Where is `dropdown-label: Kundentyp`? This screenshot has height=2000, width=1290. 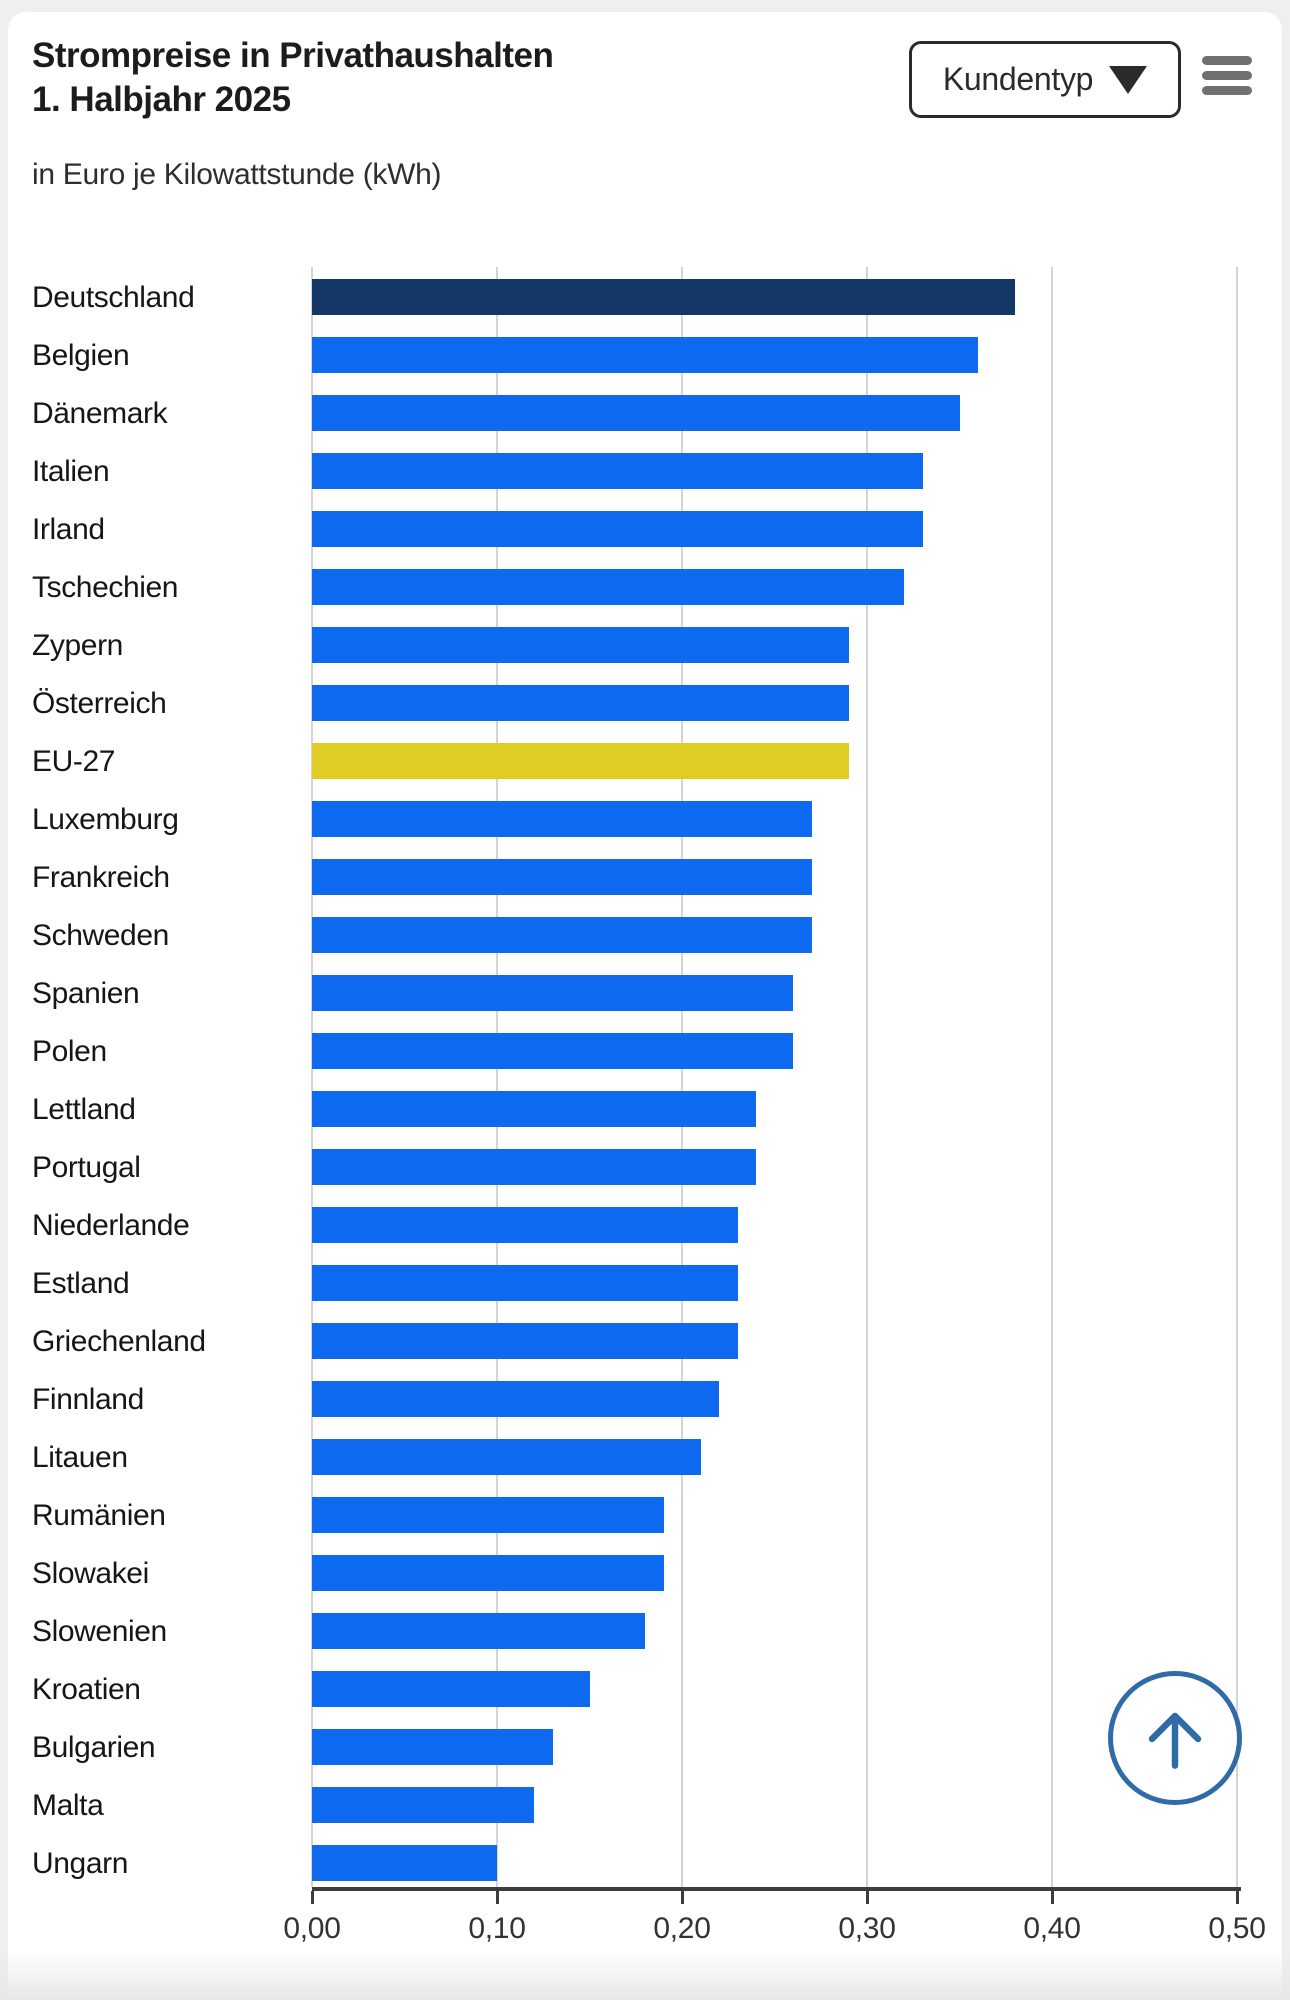 dropdown-label: Kundentyp is located at coordinates (1018, 79).